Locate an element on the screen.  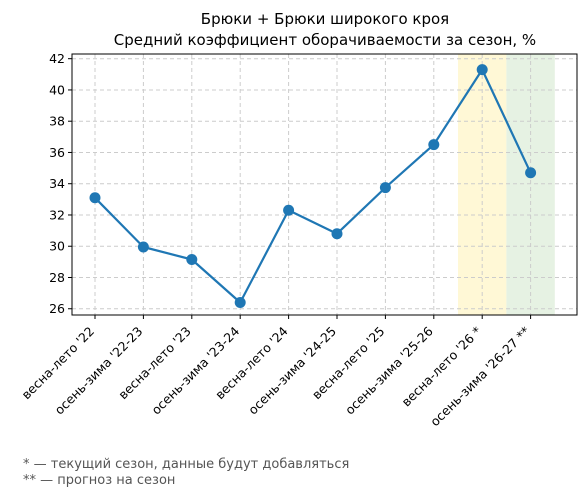
y-tick-label: 30 is located at coordinates (57, 246).